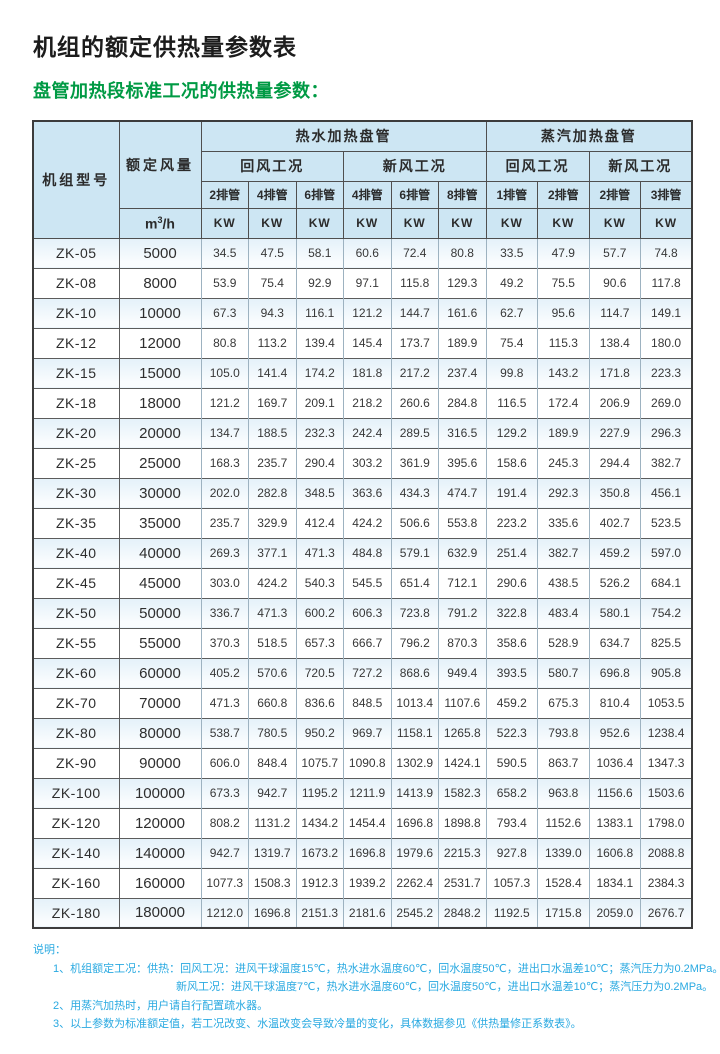 The width and height of the screenshot is (720, 1054). I want to click on capacity-value-cell: 1454.4, so click(367, 822).